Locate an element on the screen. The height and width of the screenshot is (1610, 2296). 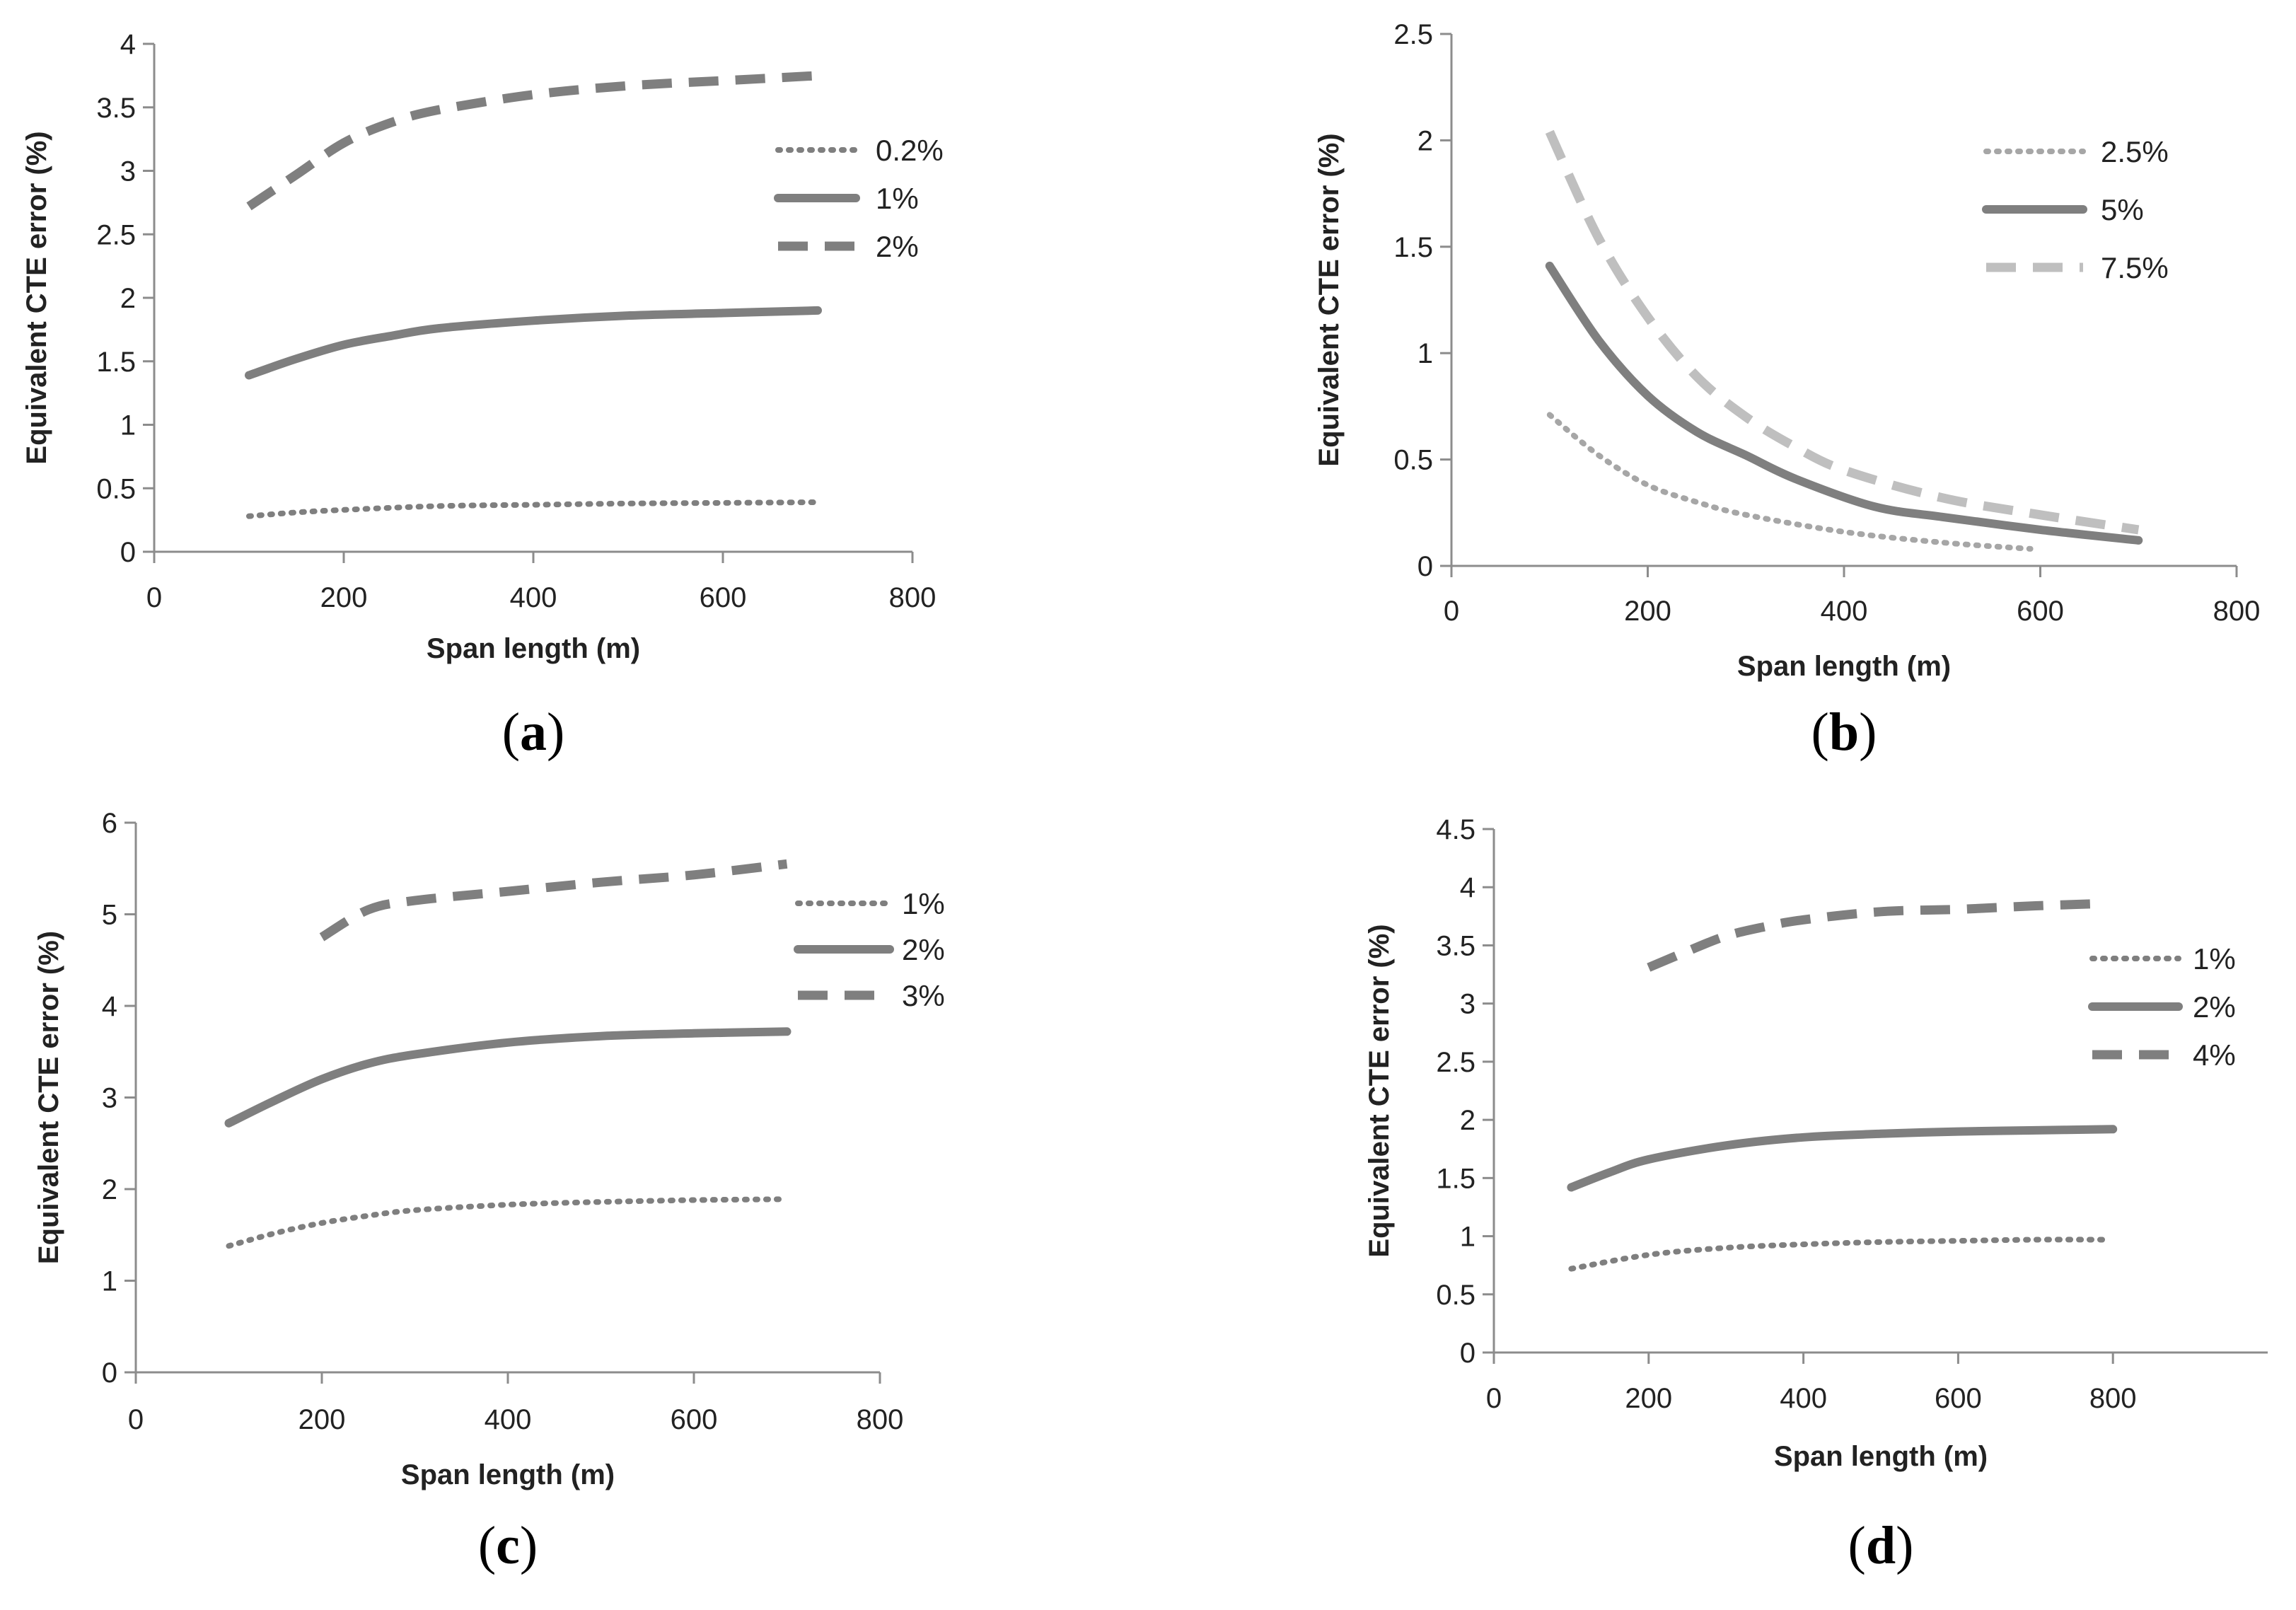
panel-caption: (d) is located at coordinates (1881, 1545).